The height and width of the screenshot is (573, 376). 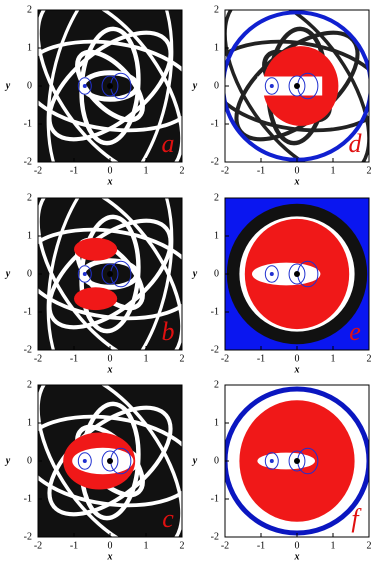 I want to click on panel-label: b, so click(x=168, y=331).